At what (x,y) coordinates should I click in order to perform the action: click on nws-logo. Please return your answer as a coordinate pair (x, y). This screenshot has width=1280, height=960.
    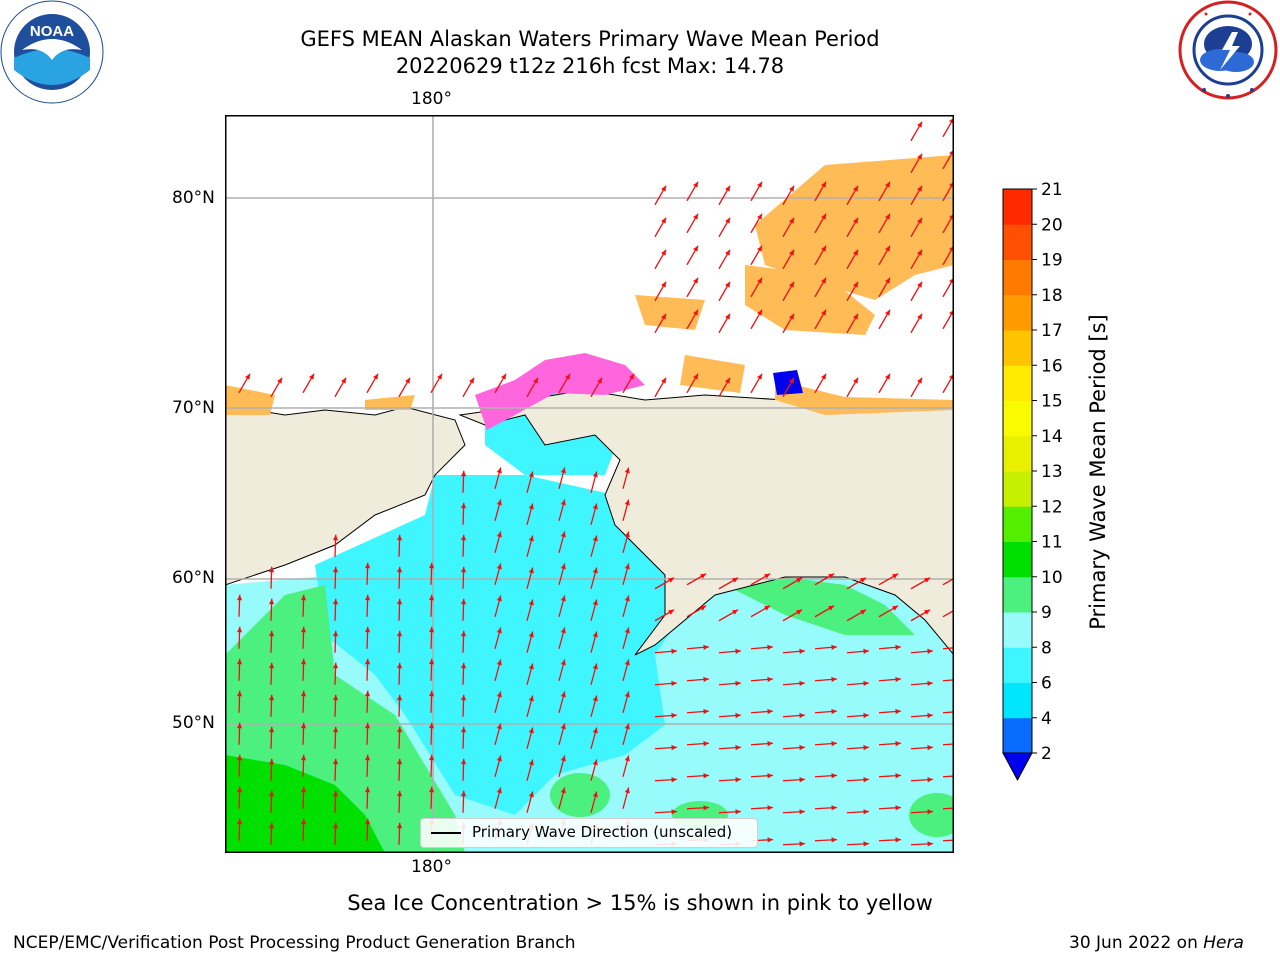
    Looking at the image, I should click on (1228, 50).